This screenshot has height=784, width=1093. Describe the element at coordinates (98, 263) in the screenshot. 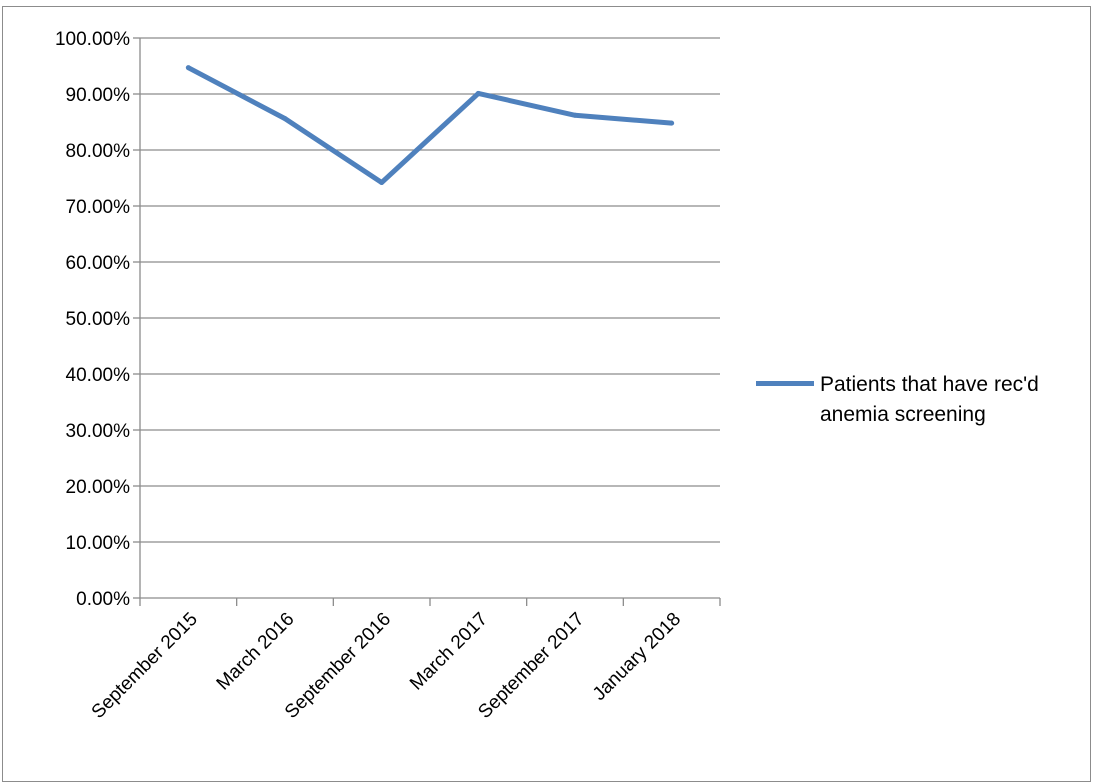

I see `y-tick-label: 60.00%` at that location.